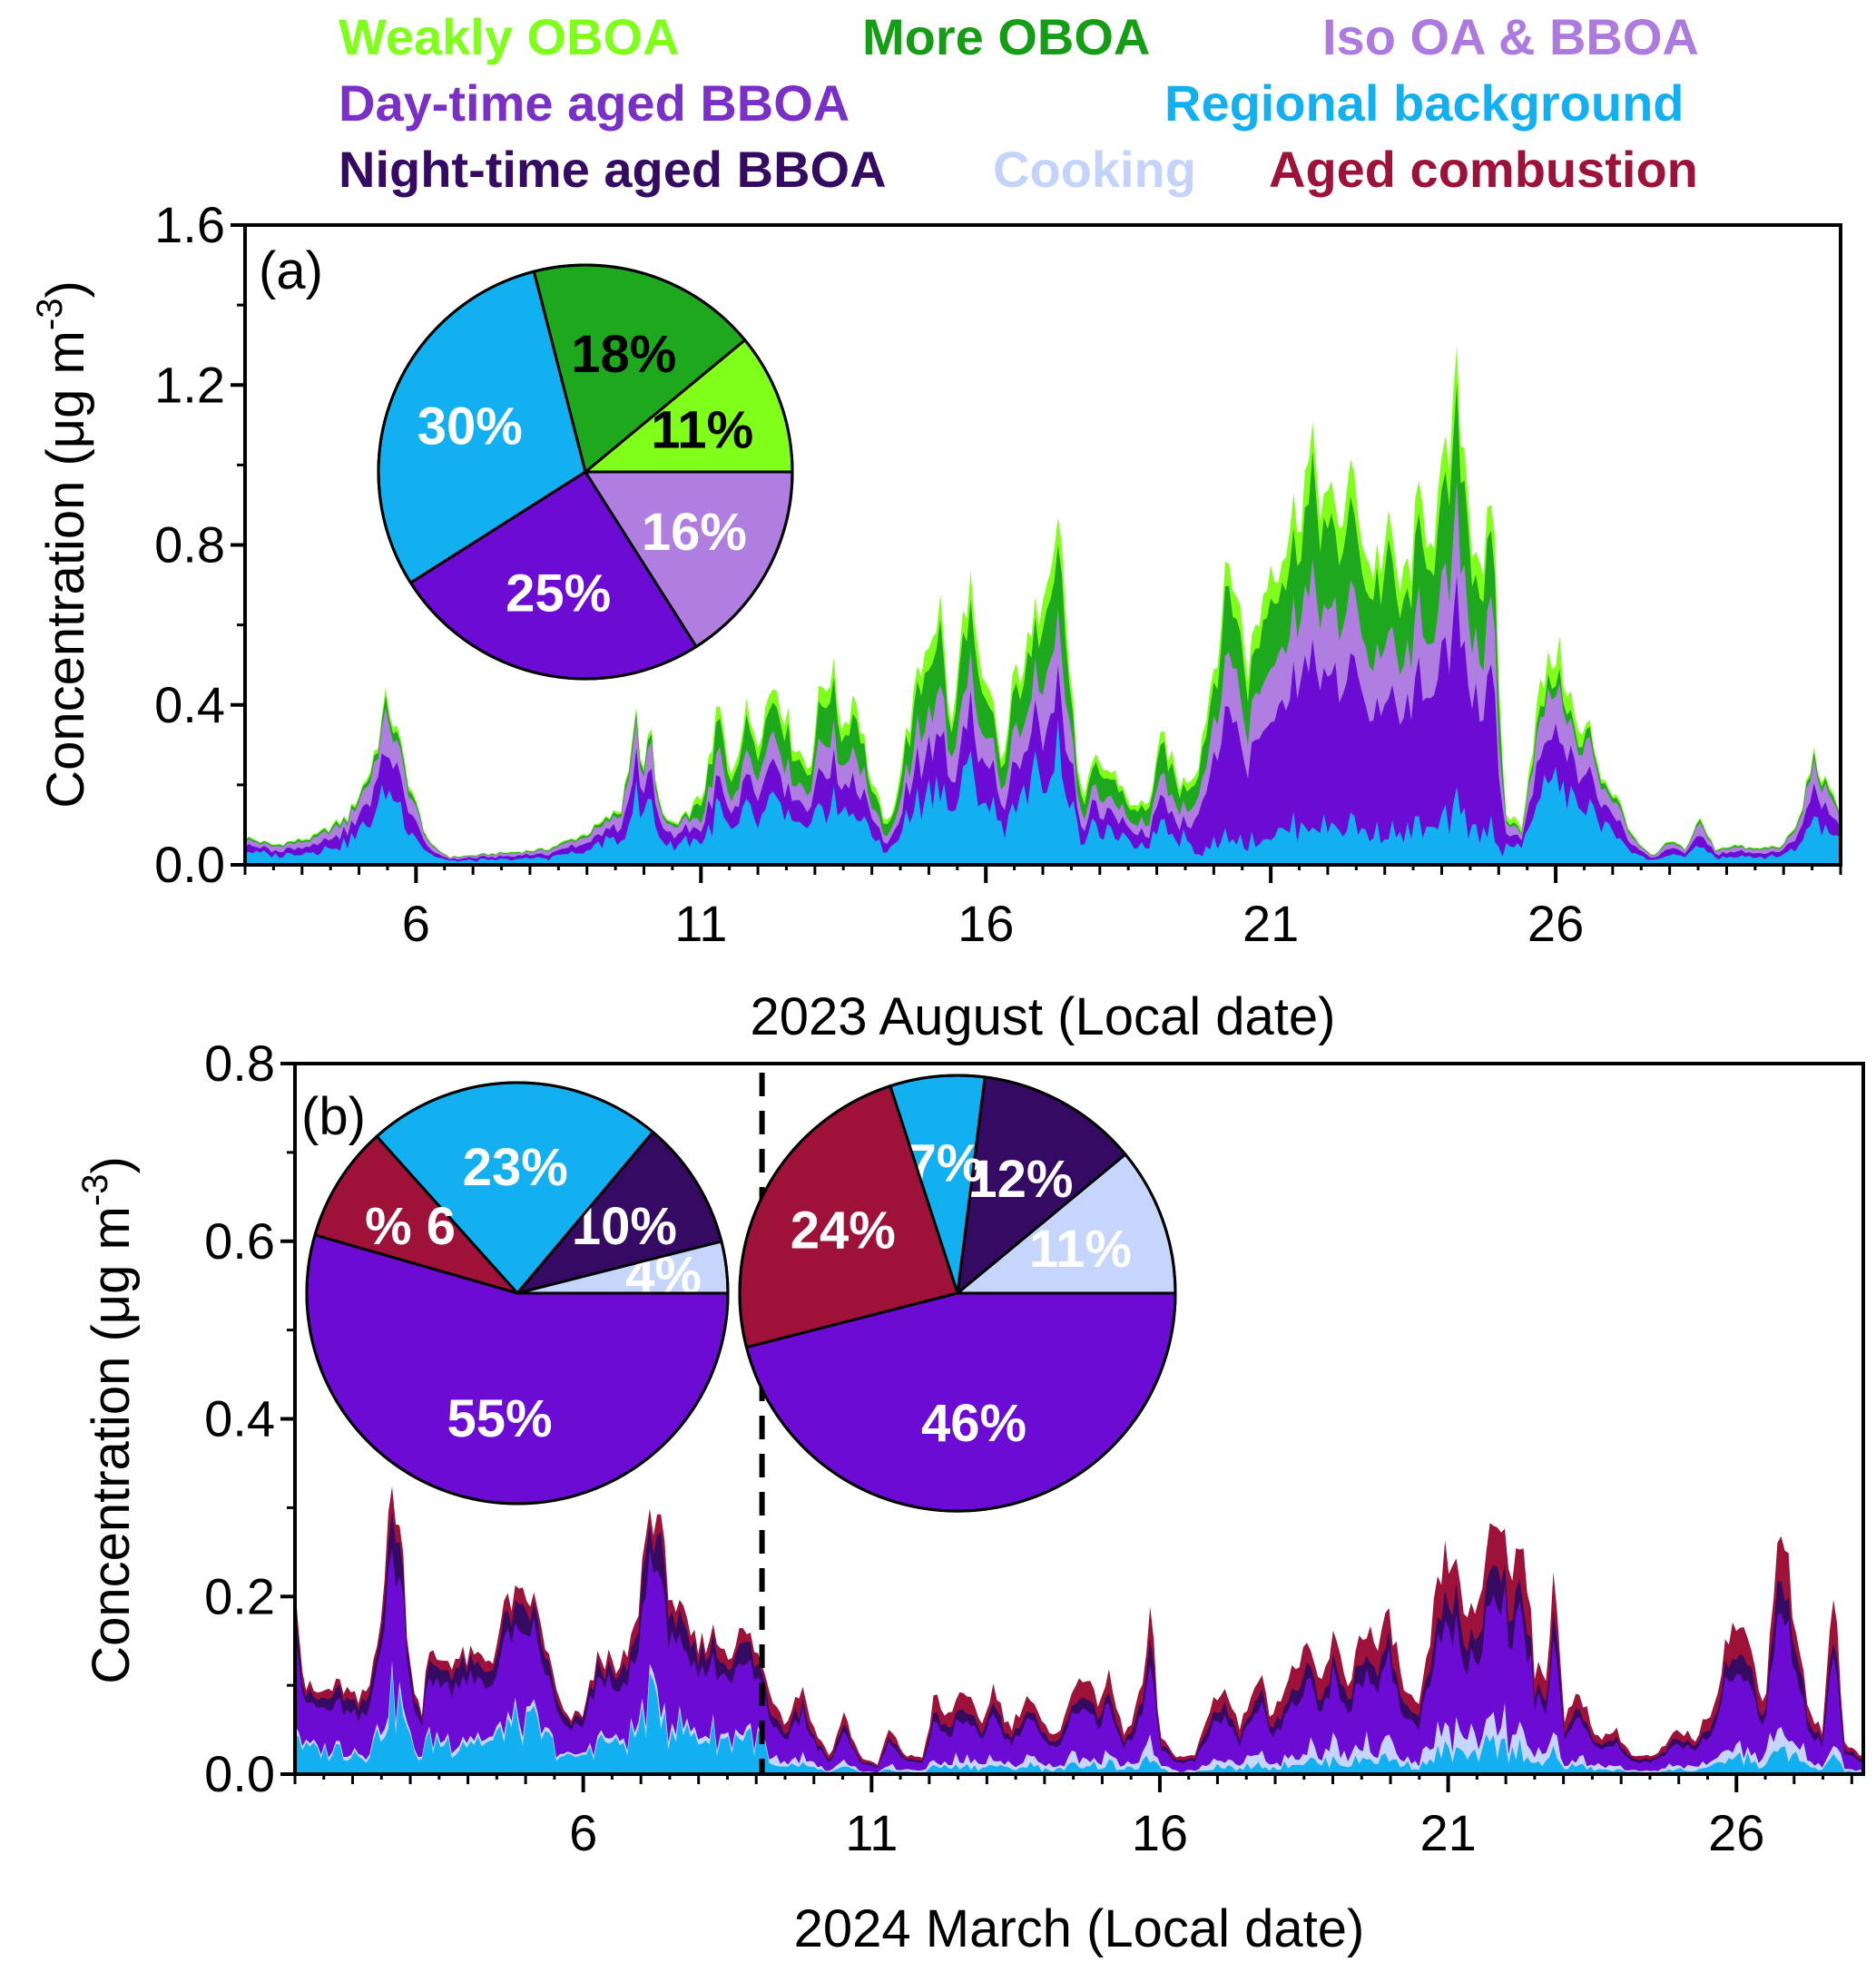 This screenshot has height=1962, width=1876. What do you see at coordinates (613, 170) in the screenshot?
I see `legend-nighttime-aged-bboa: Night-time aged BBOA` at bounding box center [613, 170].